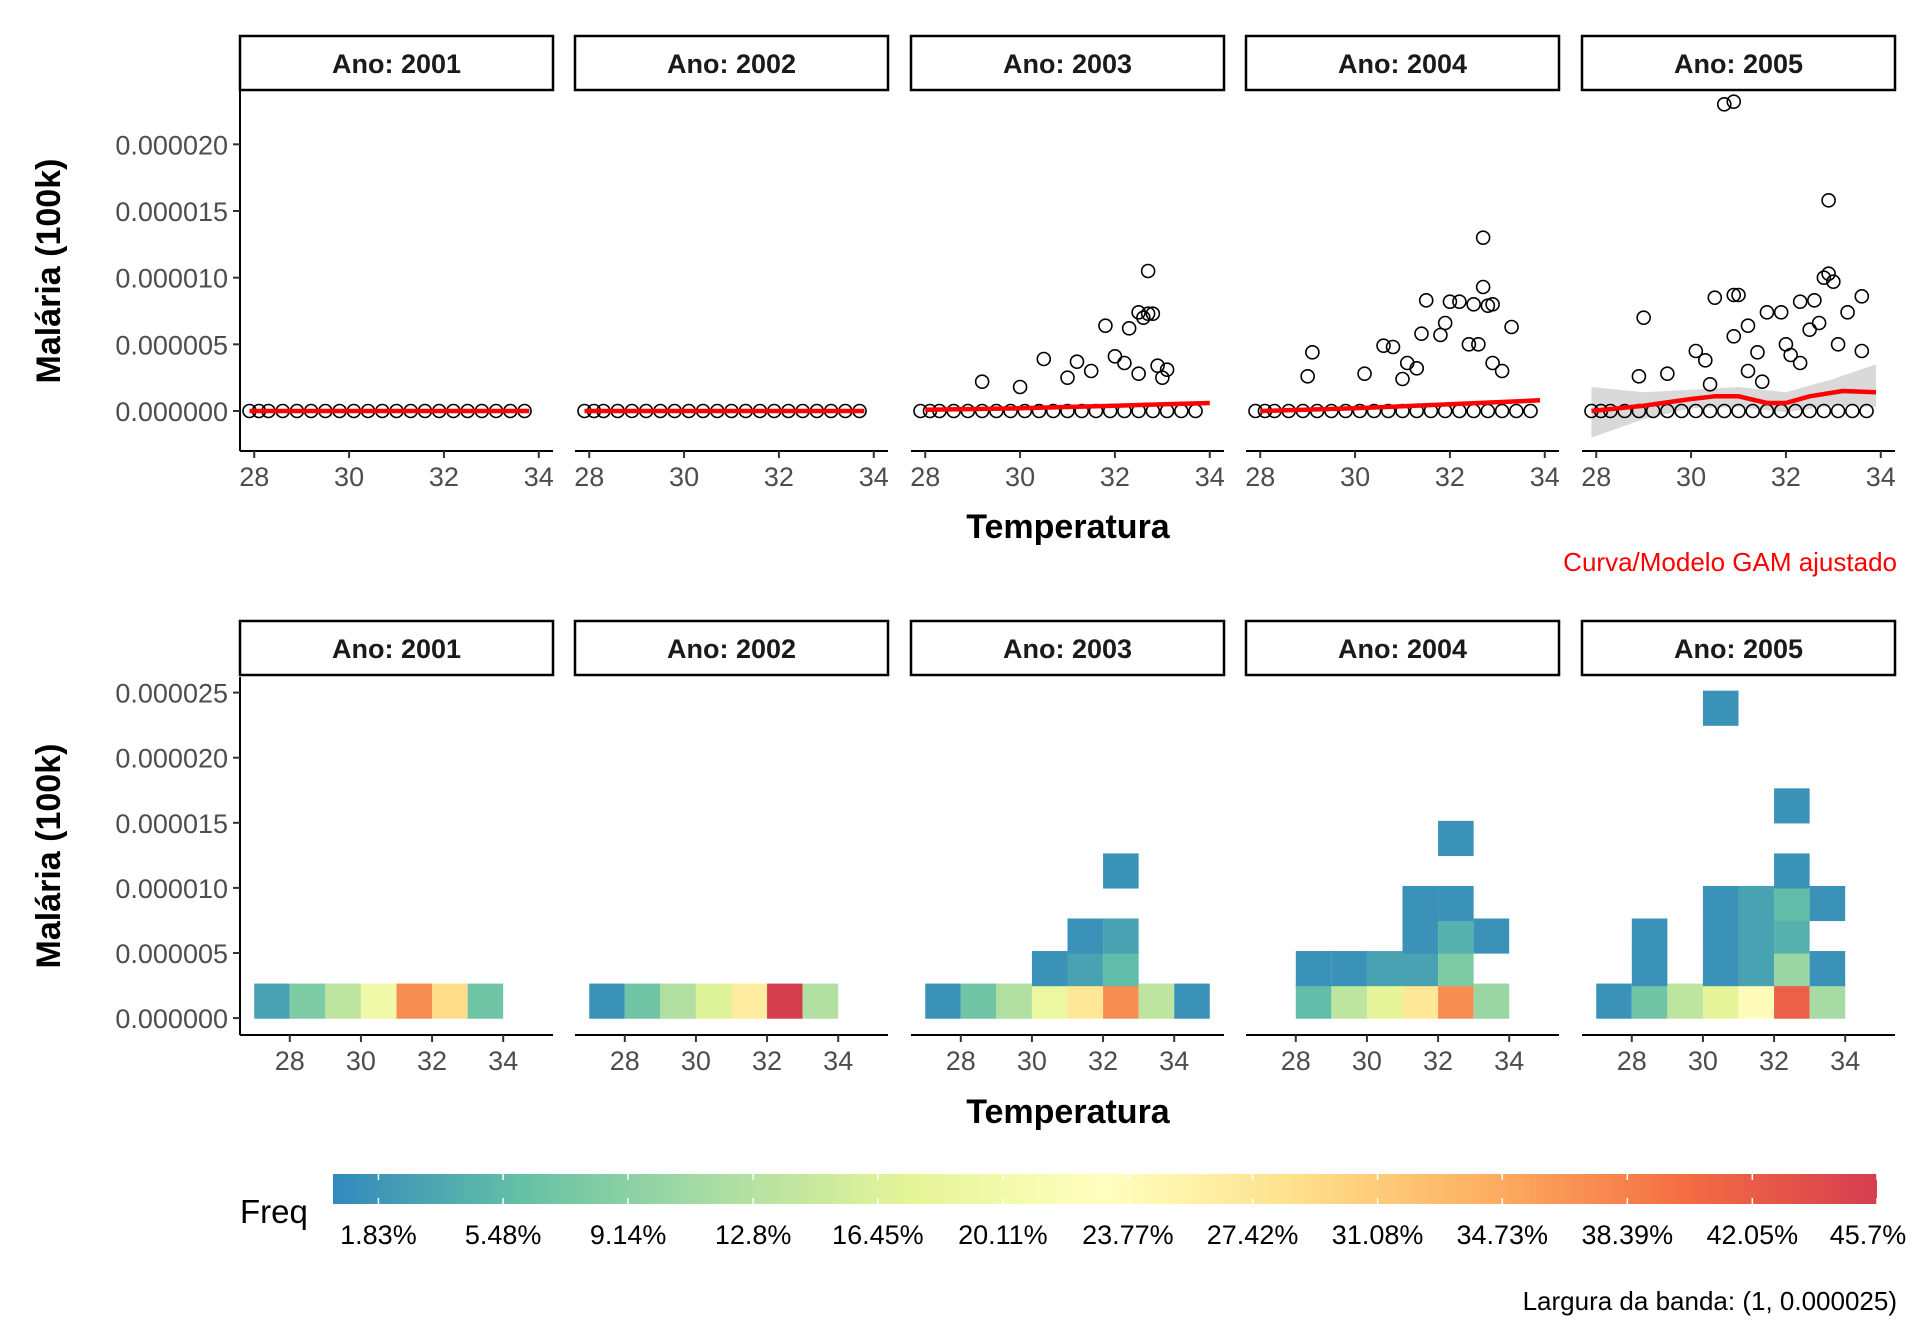 The image size is (1920, 1344). What do you see at coordinates (49, 271) in the screenshot?
I see `y-axis-title: Malária (100k)` at bounding box center [49, 271].